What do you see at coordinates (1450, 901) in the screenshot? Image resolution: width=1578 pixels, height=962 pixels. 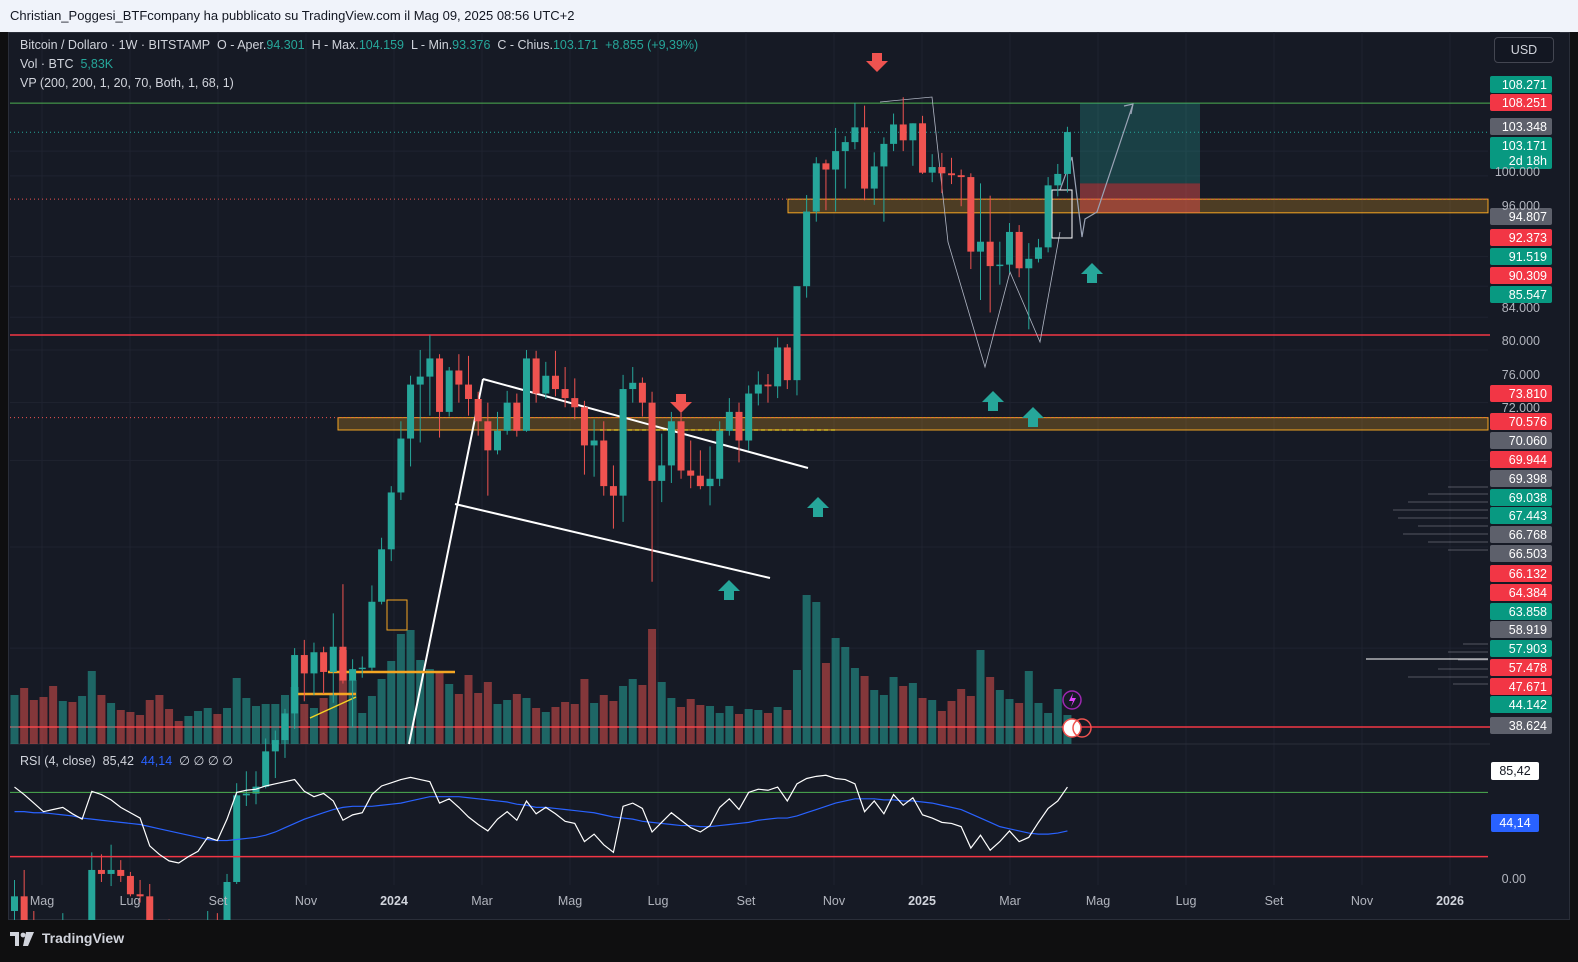 I see `x-tick-label: 2026` at bounding box center [1450, 901].